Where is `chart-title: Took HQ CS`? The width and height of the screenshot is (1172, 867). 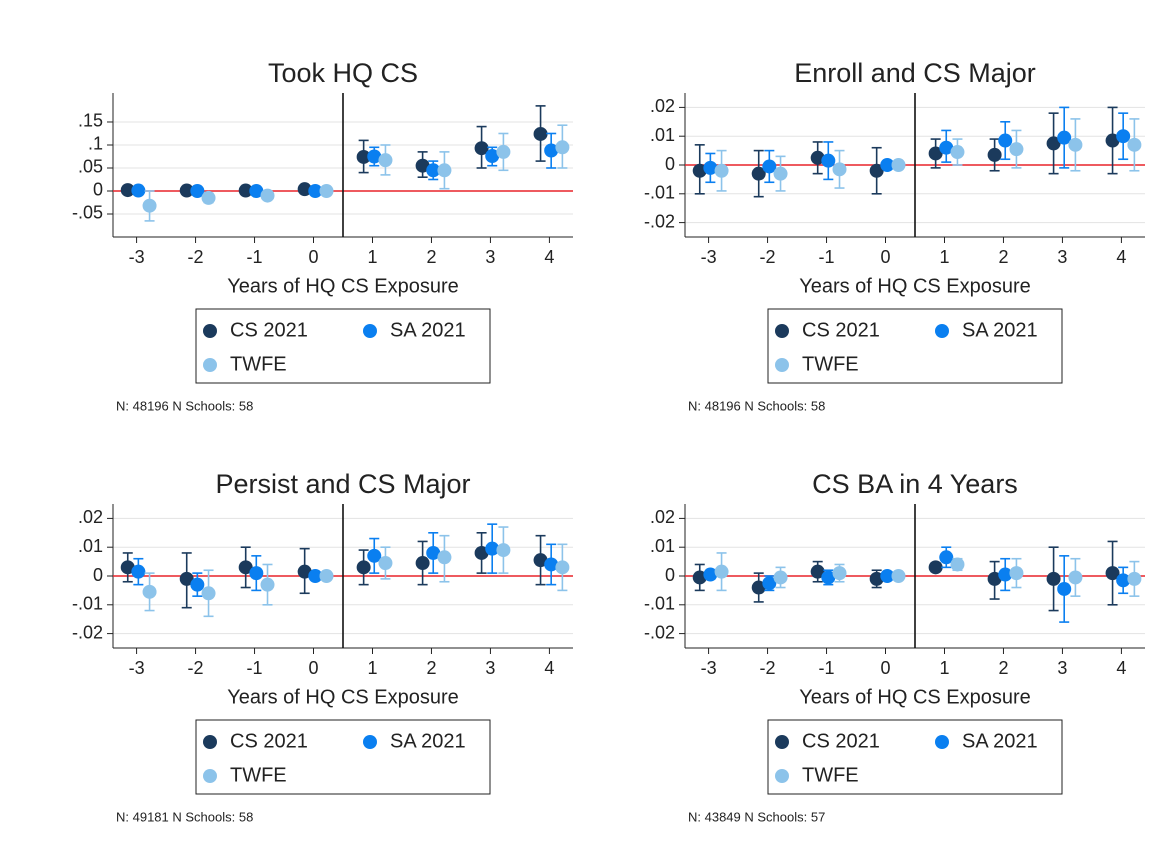
chart-title: Took HQ CS is located at coordinates (343, 73).